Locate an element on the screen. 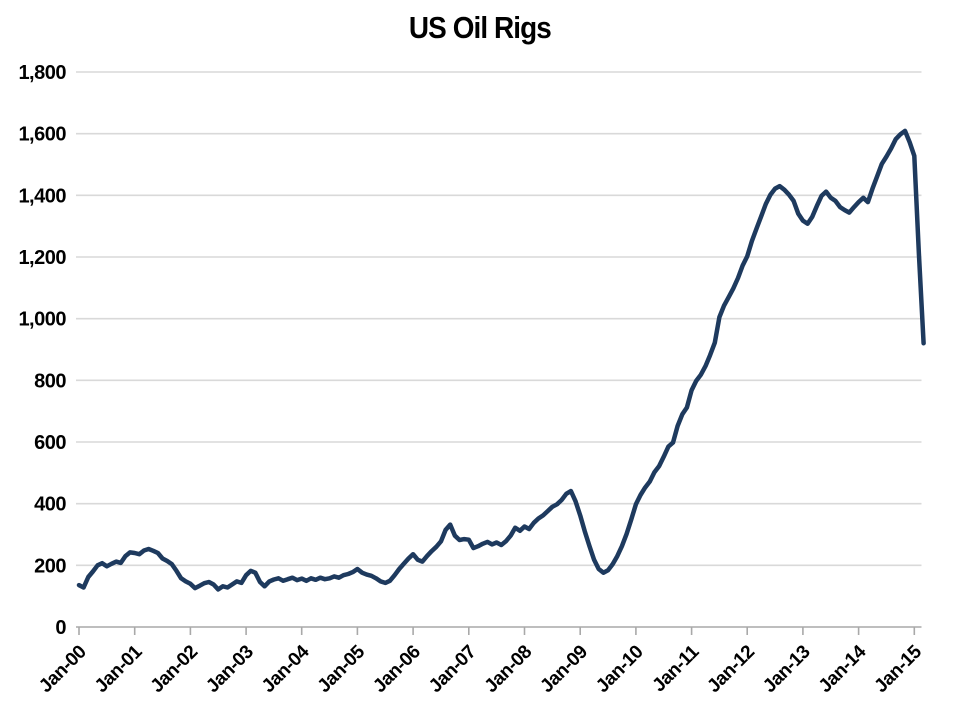  x-axis-label: Jan-14 is located at coordinates (843, 669).